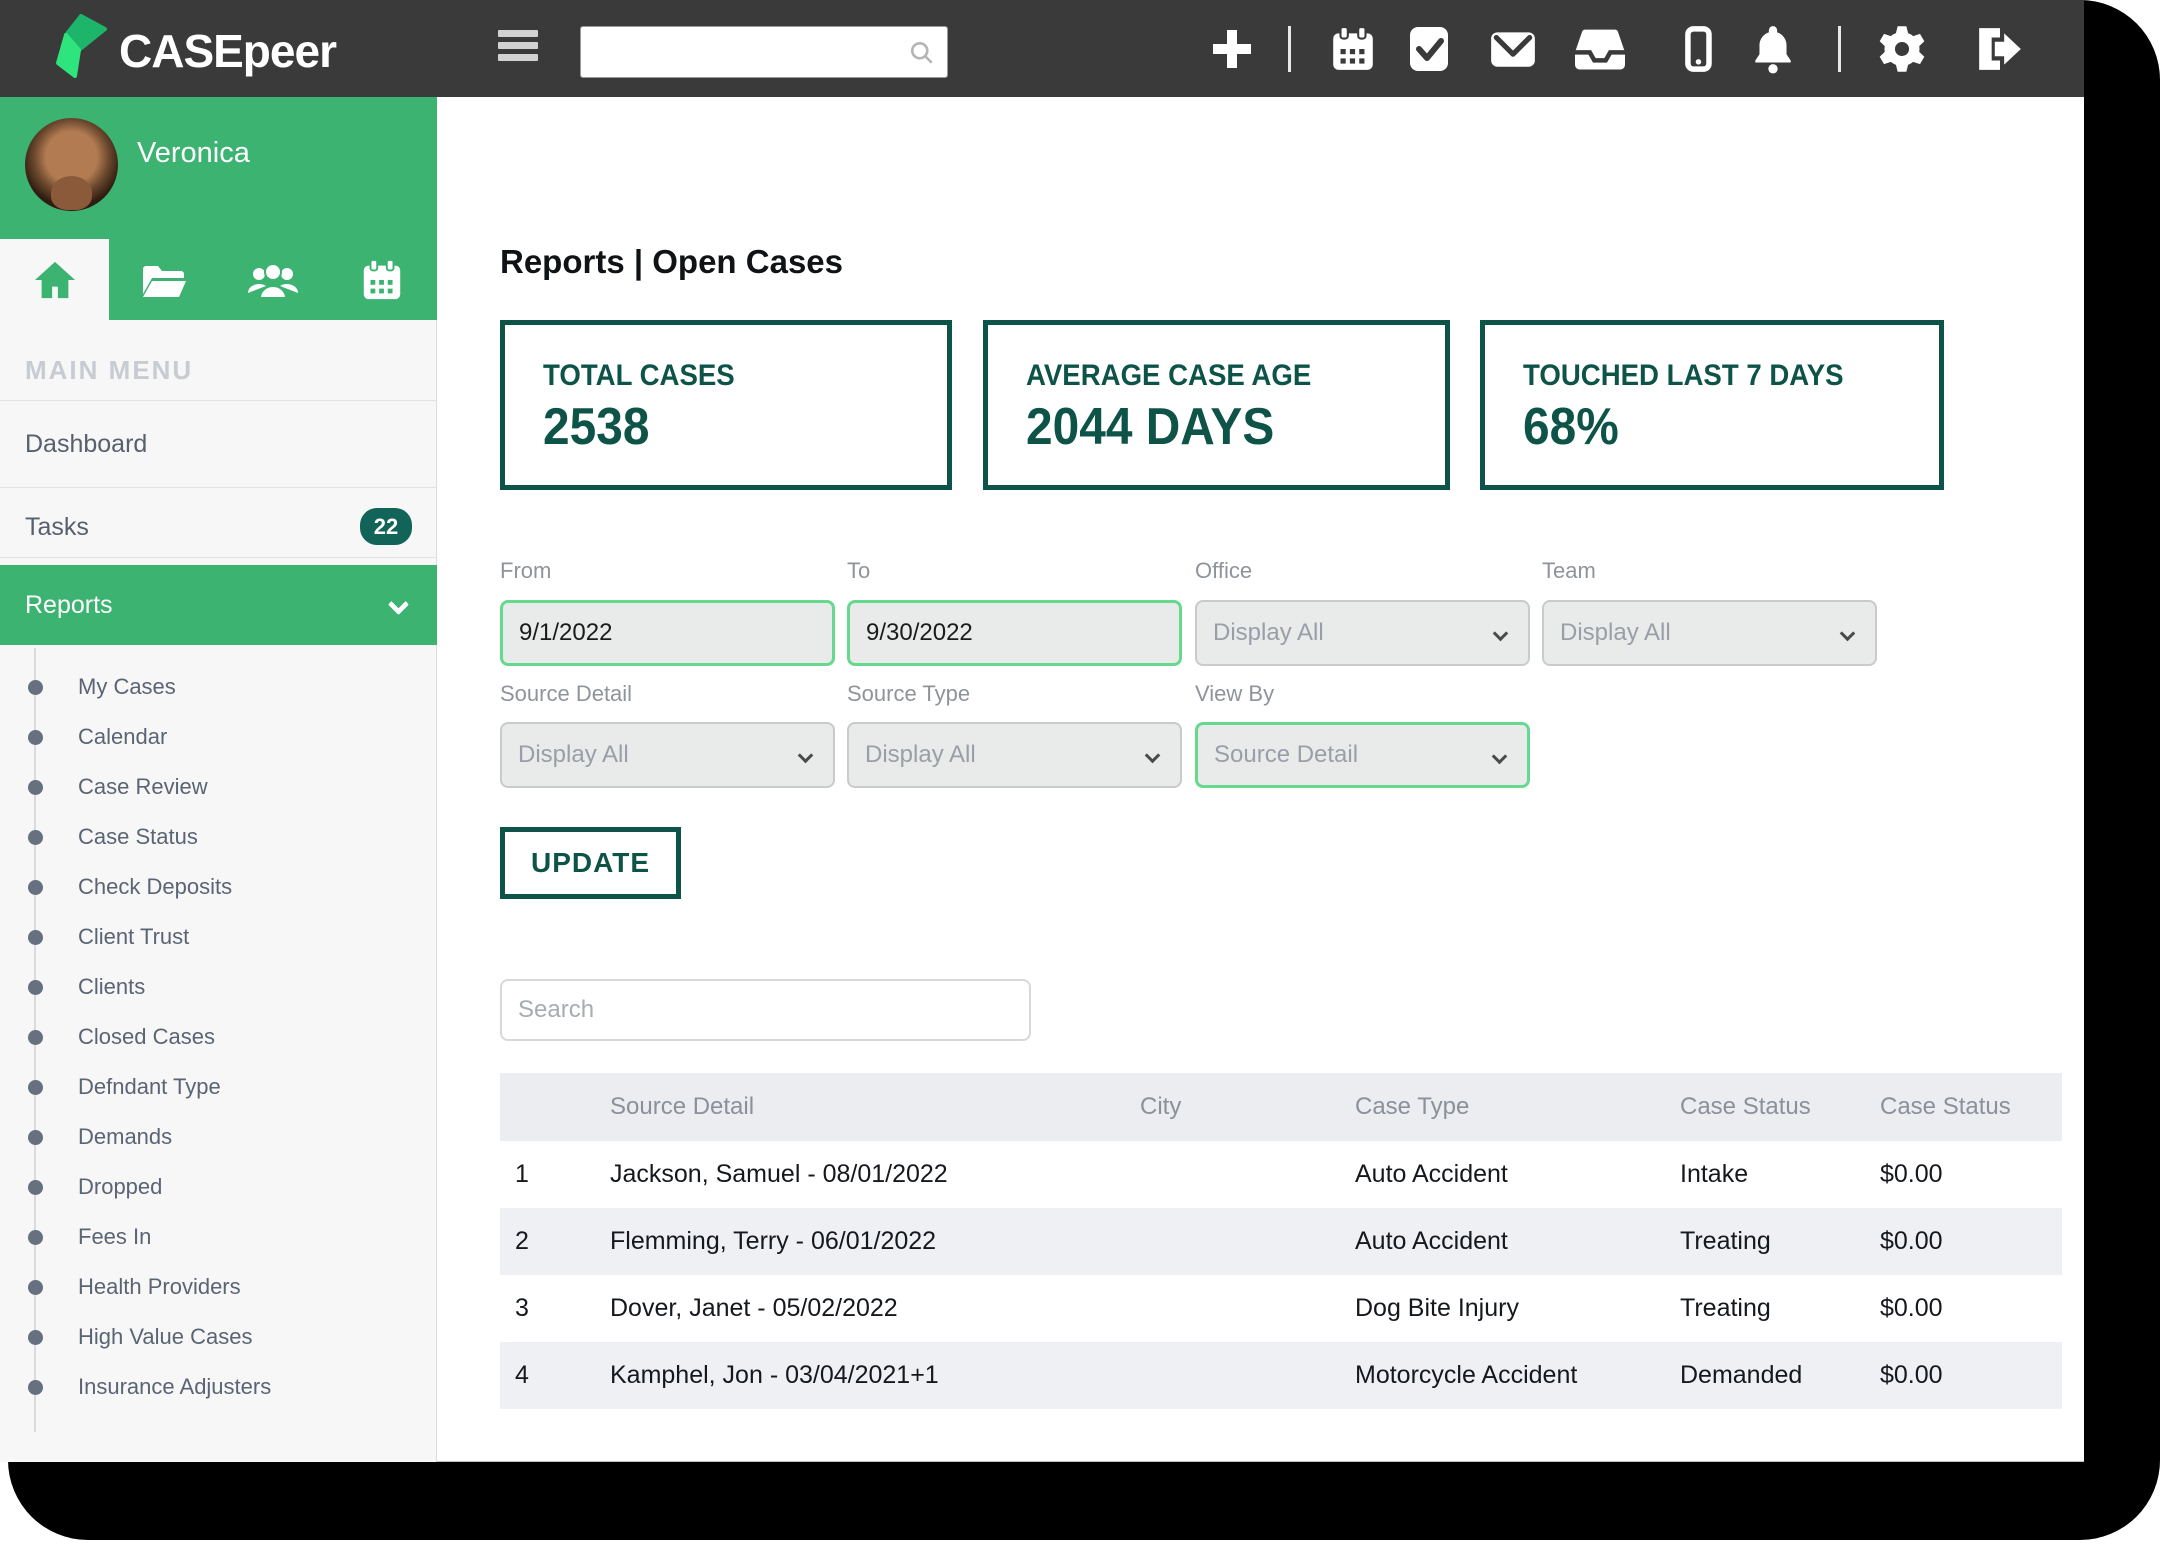 This screenshot has width=2178, height=1553. Describe the element at coordinates (218, 887) in the screenshot. I see `submenu-check-deposits: Check Deposits` at that location.